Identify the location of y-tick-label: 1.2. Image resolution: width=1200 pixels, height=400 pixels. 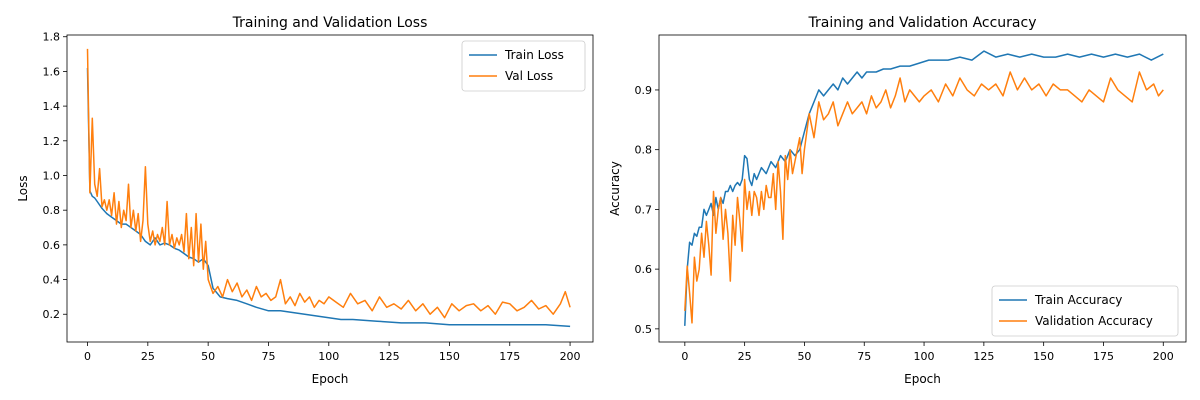
(52, 141).